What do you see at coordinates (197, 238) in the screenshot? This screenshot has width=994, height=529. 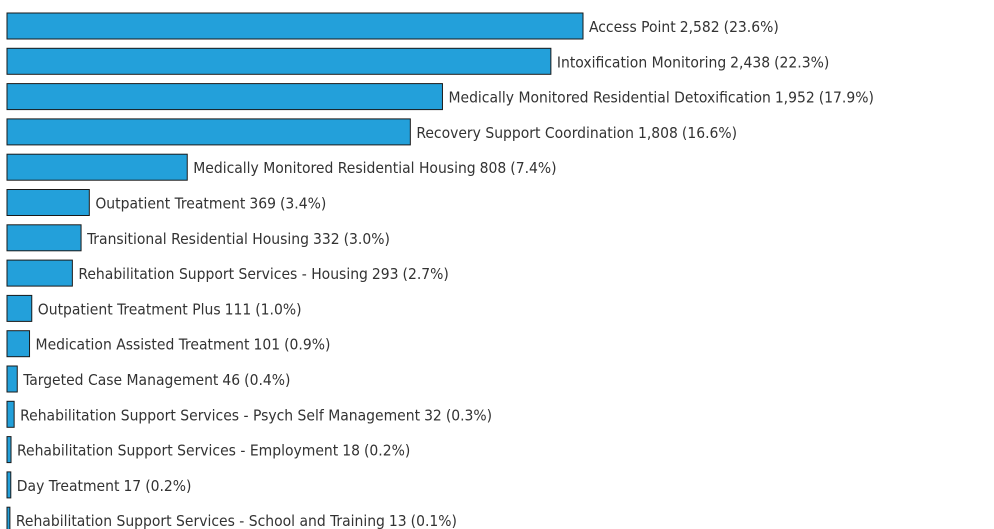 I see `category-label: Transitional Residential Housing` at bounding box center [197, 238].